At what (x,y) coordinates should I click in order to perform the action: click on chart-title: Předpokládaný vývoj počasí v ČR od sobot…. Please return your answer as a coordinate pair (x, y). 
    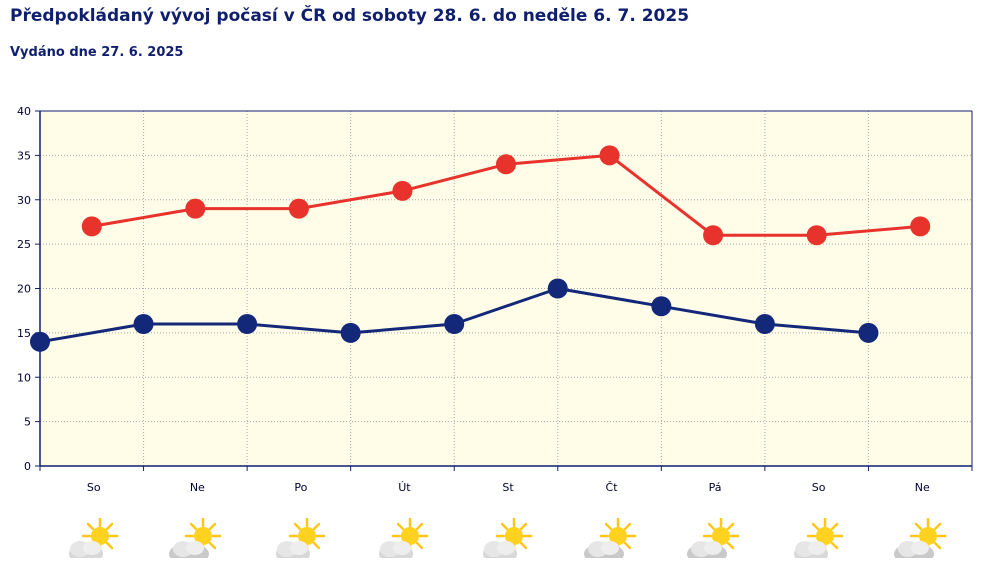
    Looking at the image, I should click on (350, 16).